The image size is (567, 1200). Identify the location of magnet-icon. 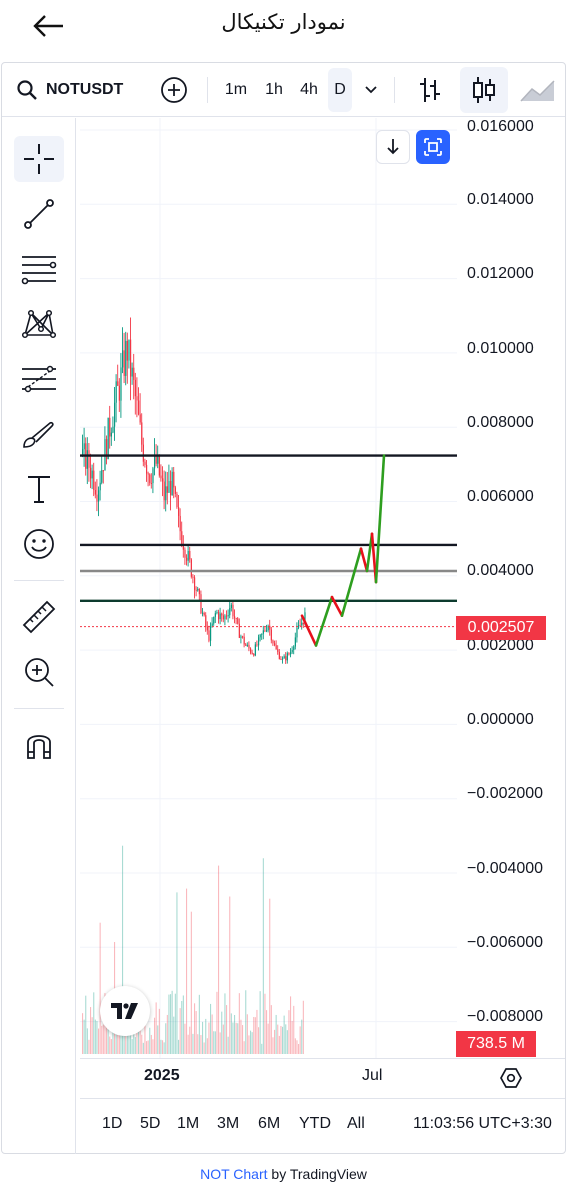
(39, 747).